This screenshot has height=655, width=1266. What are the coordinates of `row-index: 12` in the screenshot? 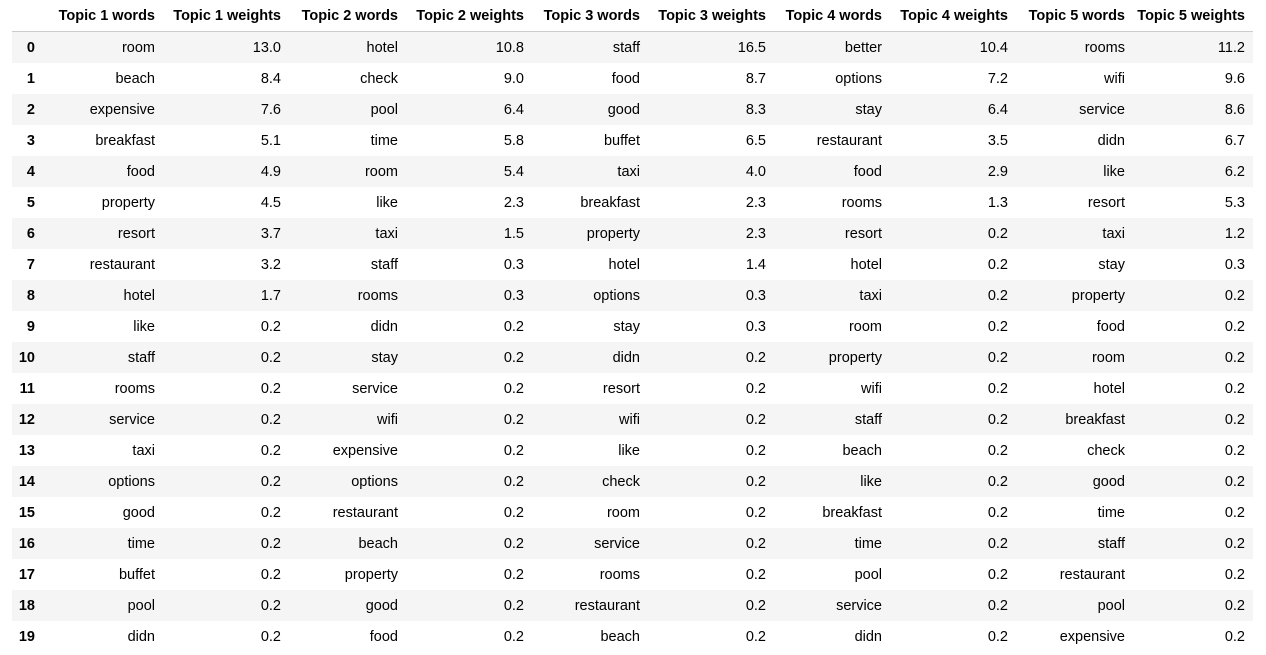 It's located at (26, 419).